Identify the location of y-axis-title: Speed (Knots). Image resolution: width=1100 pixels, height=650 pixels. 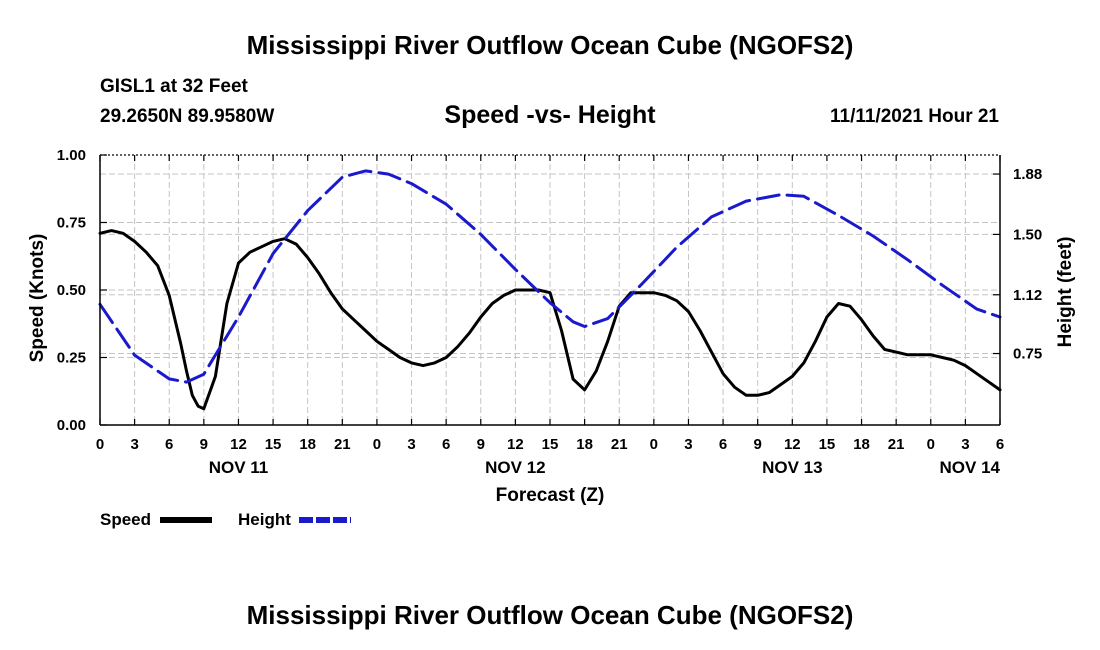
(37, 298).